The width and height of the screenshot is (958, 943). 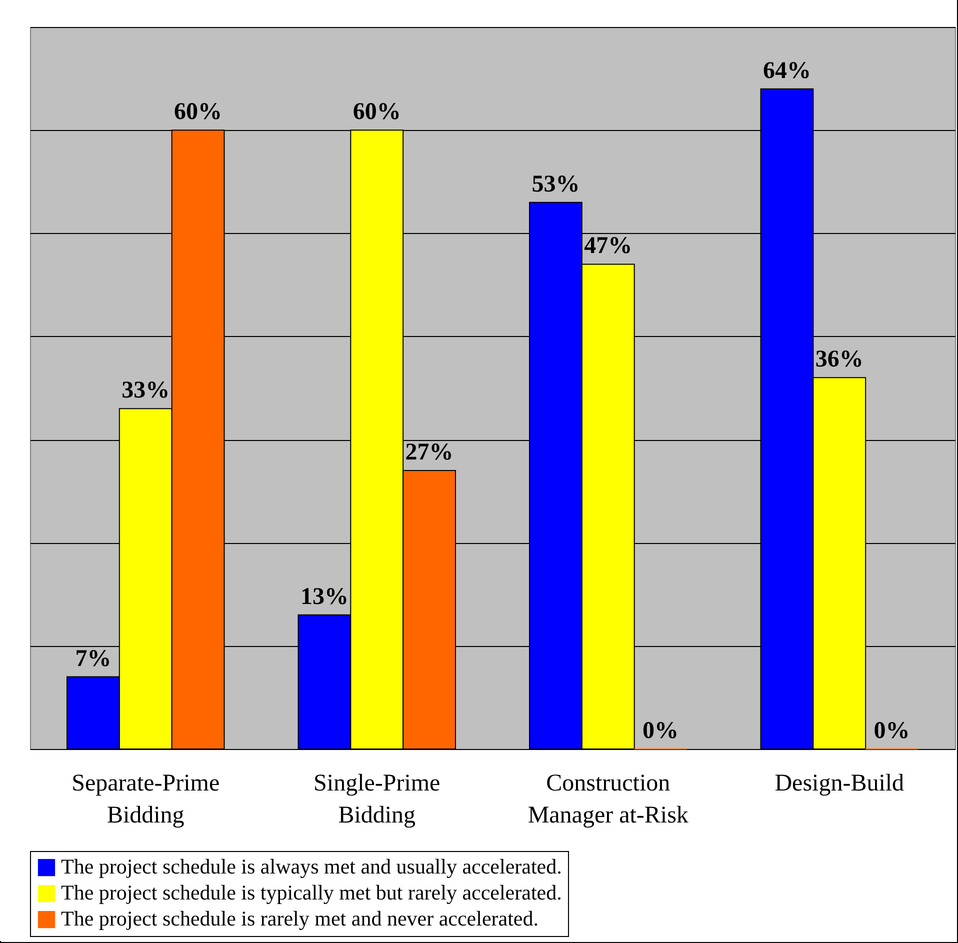 What do you see at coordinates (608, 246) in the screenshot?
I see `data-label: 47%` at bounding box center [608, 246].